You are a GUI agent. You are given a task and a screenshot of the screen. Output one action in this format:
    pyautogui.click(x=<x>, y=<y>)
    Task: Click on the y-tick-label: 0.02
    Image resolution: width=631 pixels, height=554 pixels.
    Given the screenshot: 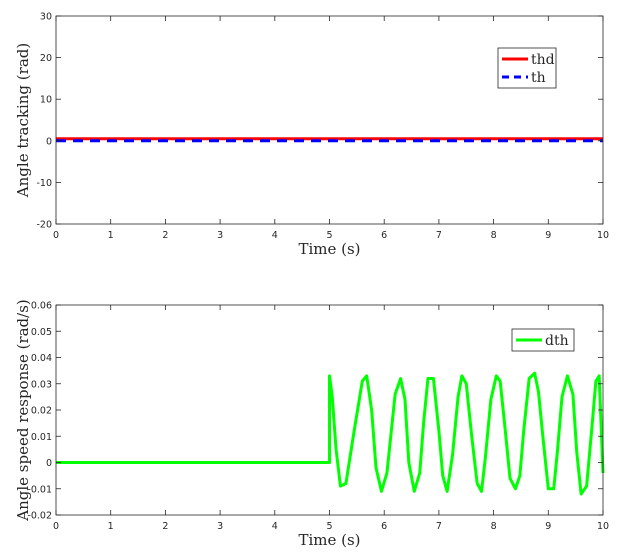 What is the action you would take?
    pyautogui.click(x=41, y=411)
    